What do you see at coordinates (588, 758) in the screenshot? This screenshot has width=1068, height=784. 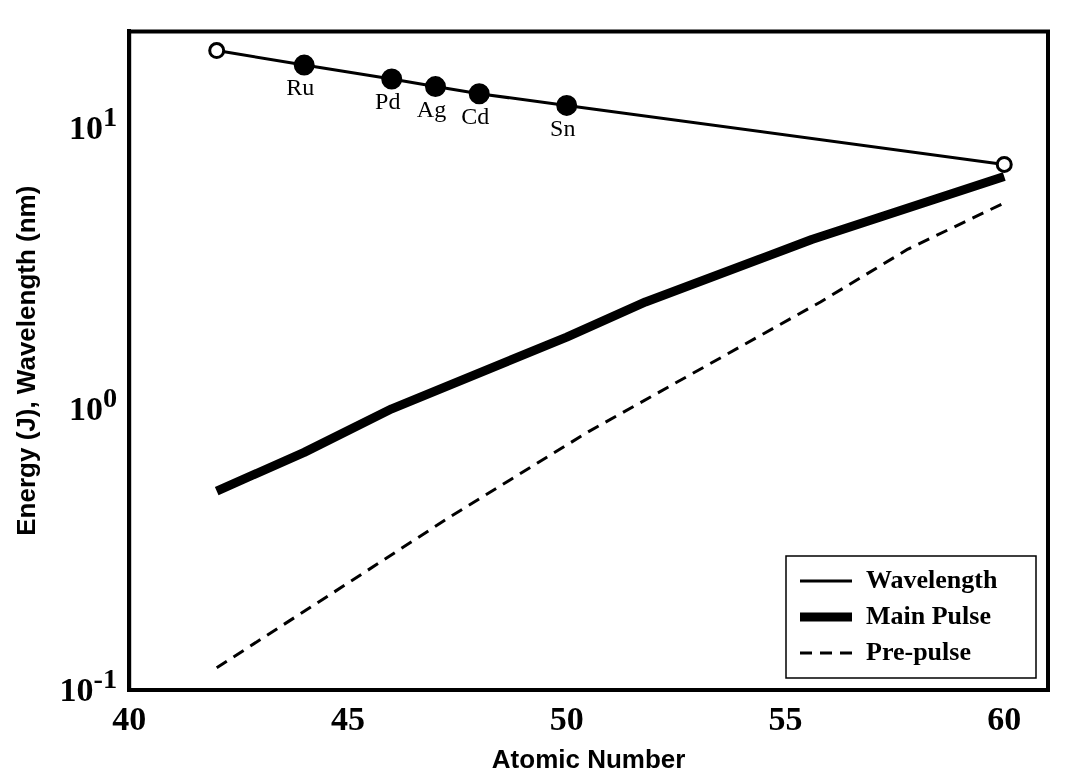 I see `x-axis-title: Atomic Number` at bounding box center [588, 758].